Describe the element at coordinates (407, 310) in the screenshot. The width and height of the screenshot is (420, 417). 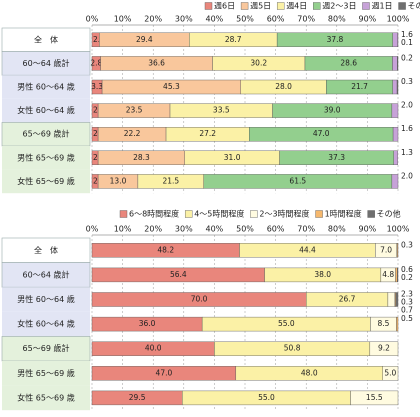
I see `value-label: 0.7` at that location.